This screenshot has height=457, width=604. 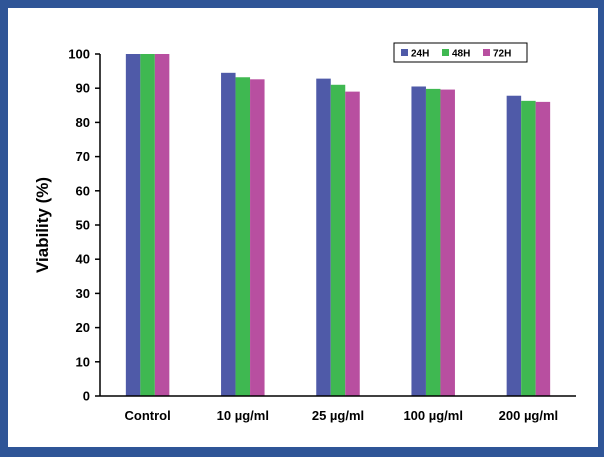 What do you see at coordinates (83, 327) in the screenshot?
I see `y-tick-label: 20` at bounding box center [83, 327].